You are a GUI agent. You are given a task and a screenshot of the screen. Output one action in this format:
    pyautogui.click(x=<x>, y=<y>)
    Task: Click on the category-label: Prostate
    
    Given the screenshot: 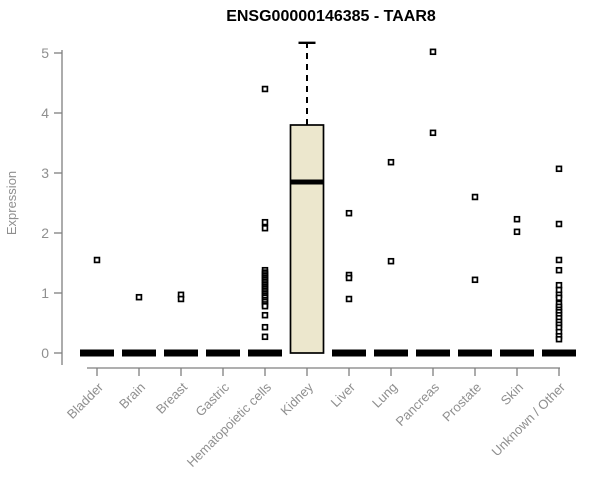 What is the action you would take?
    pyautogui.click(x=461, y=402)
    